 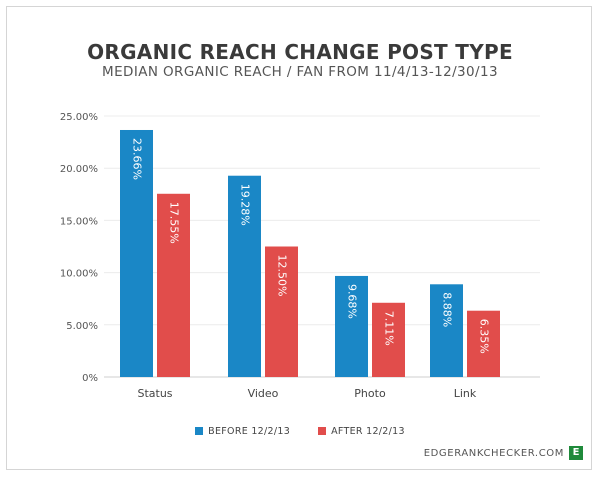 I want to click on legend-item-before: BEFORE 12/2/13, so click(x=242, y=431).